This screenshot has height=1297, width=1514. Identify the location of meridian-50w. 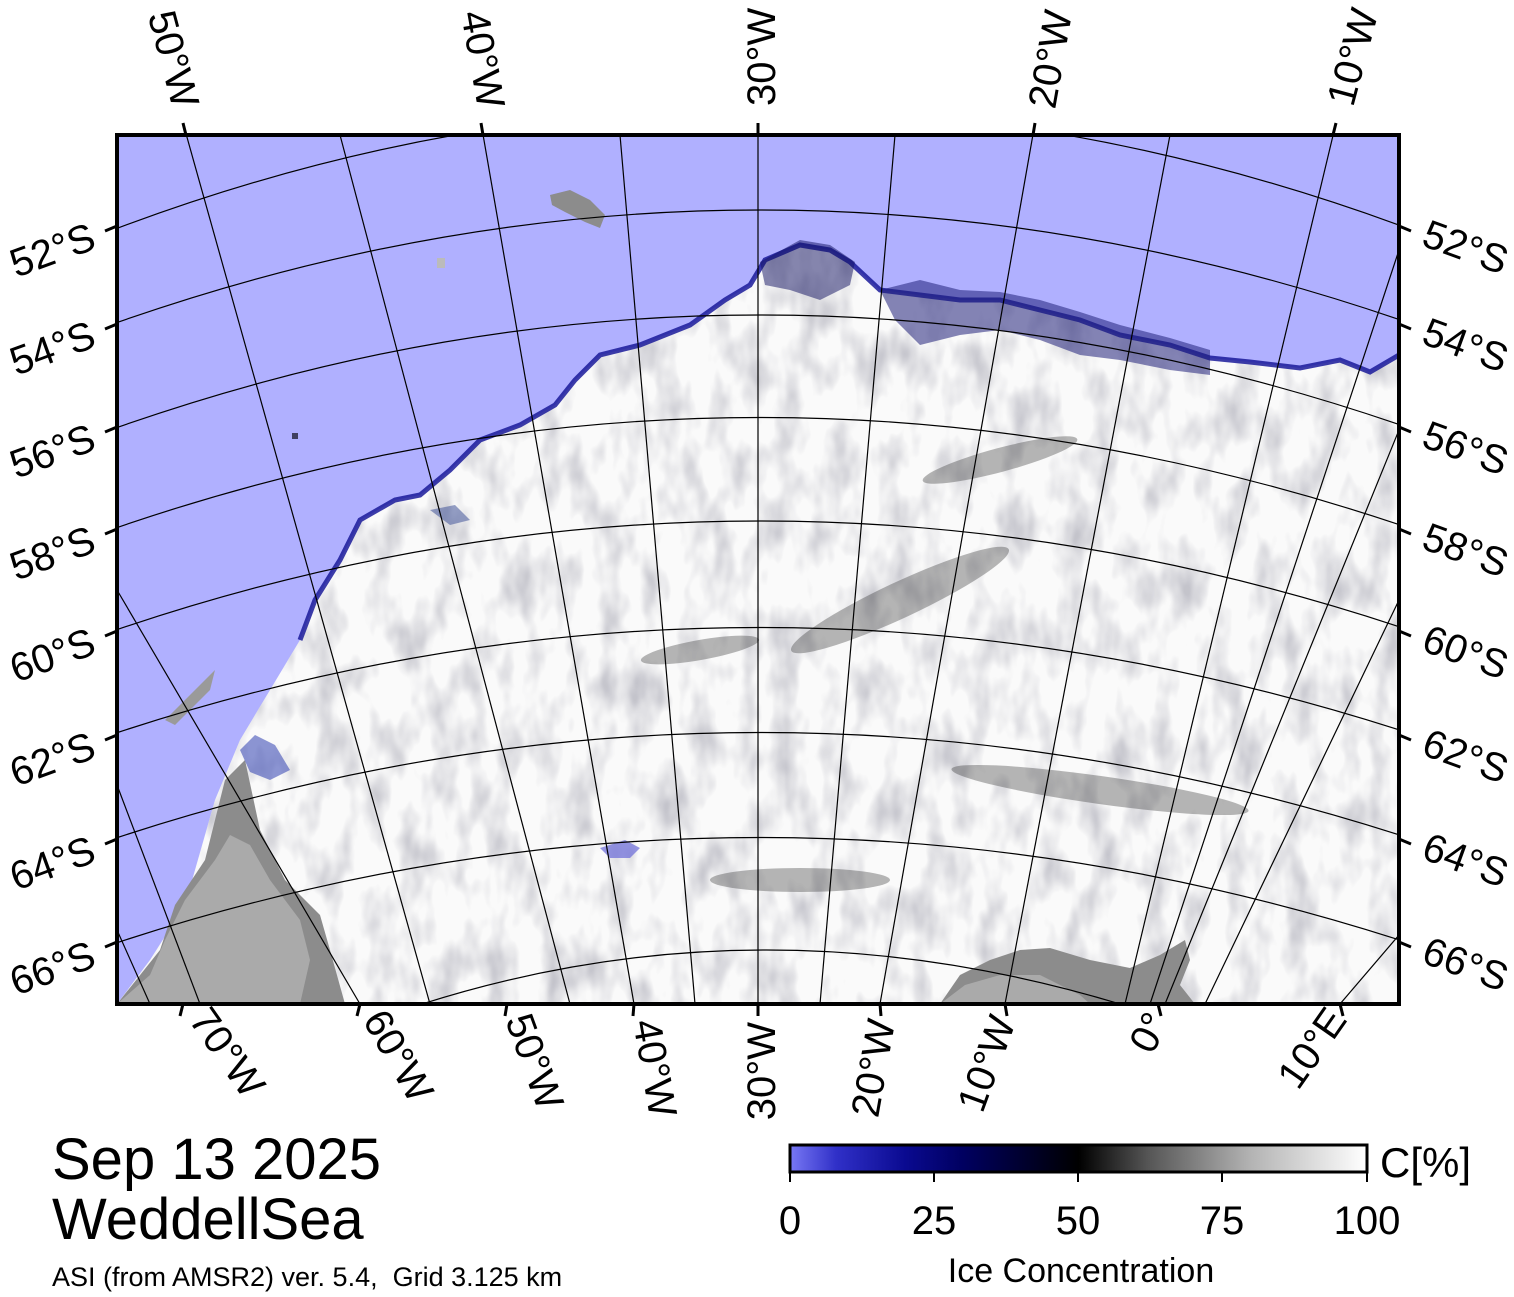
(455, 569).